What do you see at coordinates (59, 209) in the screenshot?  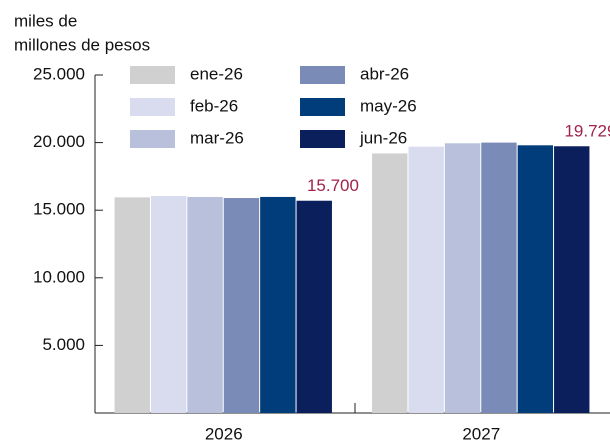 I see `y-tick-label: 15.000` at bounding box center [59, 209].